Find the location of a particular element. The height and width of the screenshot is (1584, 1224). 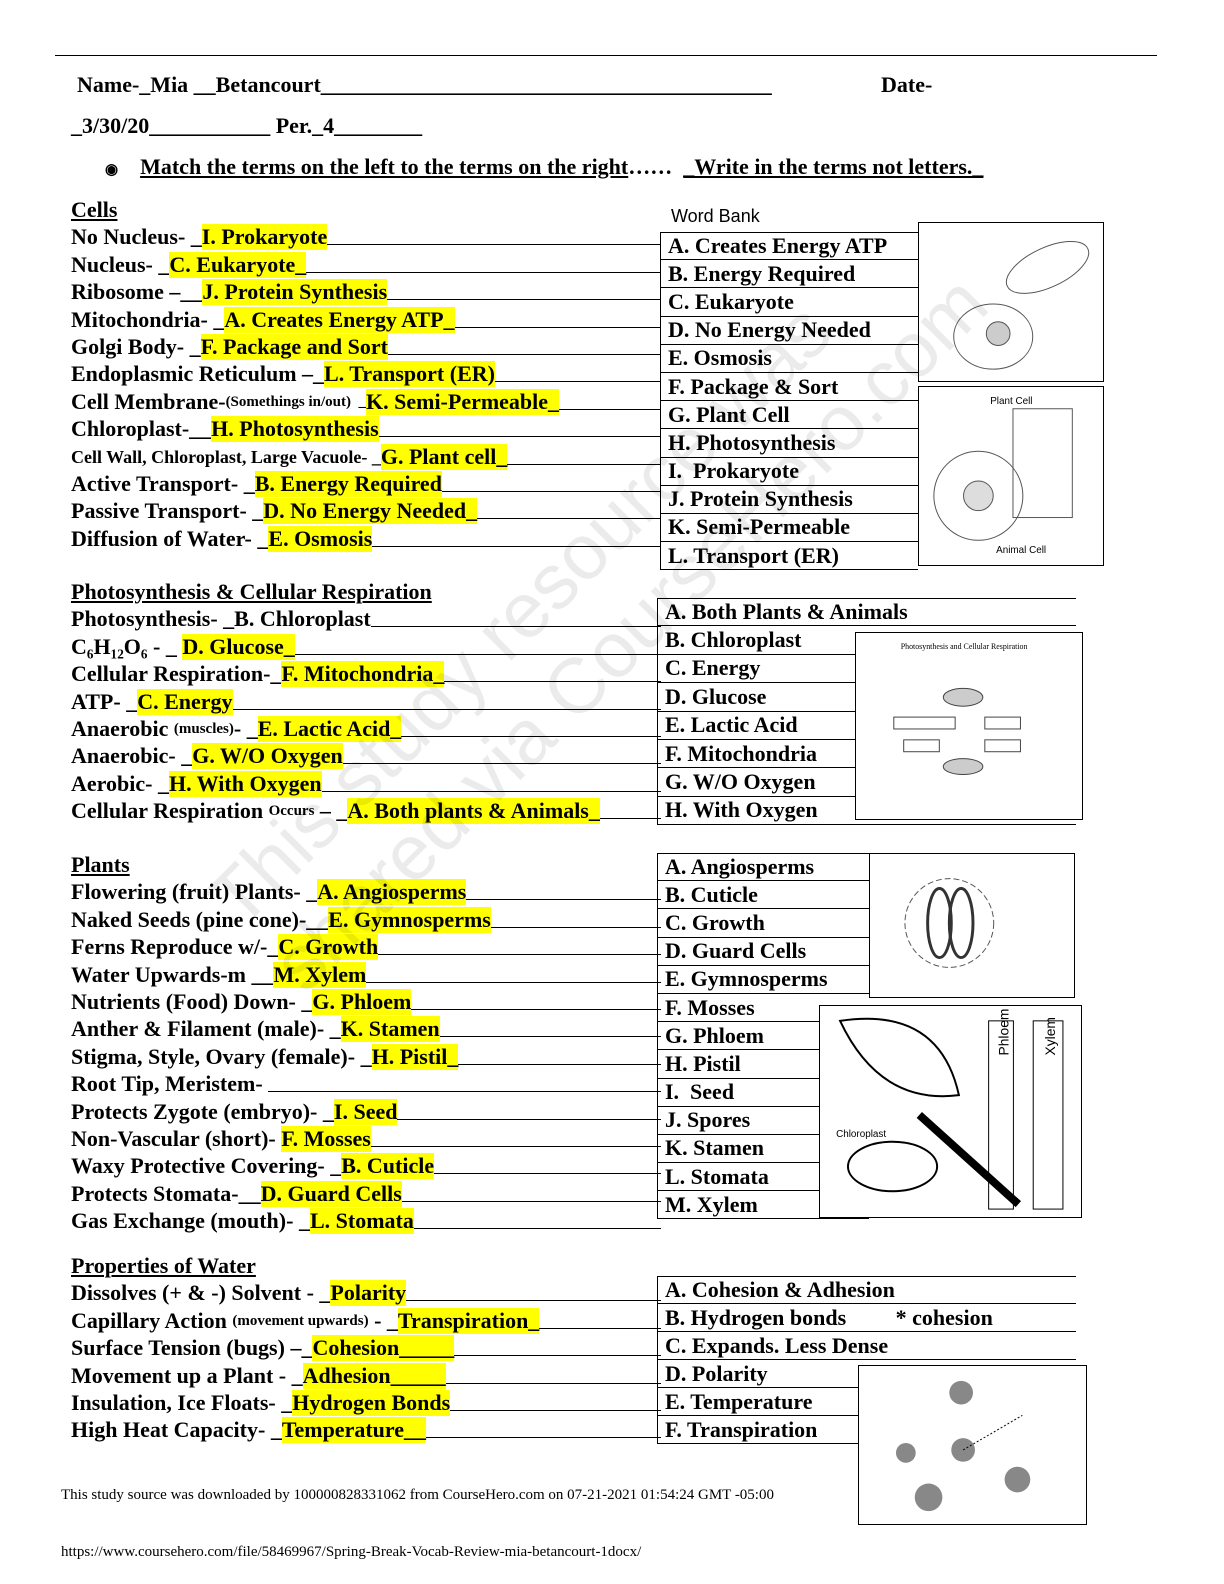

question-row: Anaerobic (muscles) - _ E. Lactic Acid_ is located at coordinates (366, 728).